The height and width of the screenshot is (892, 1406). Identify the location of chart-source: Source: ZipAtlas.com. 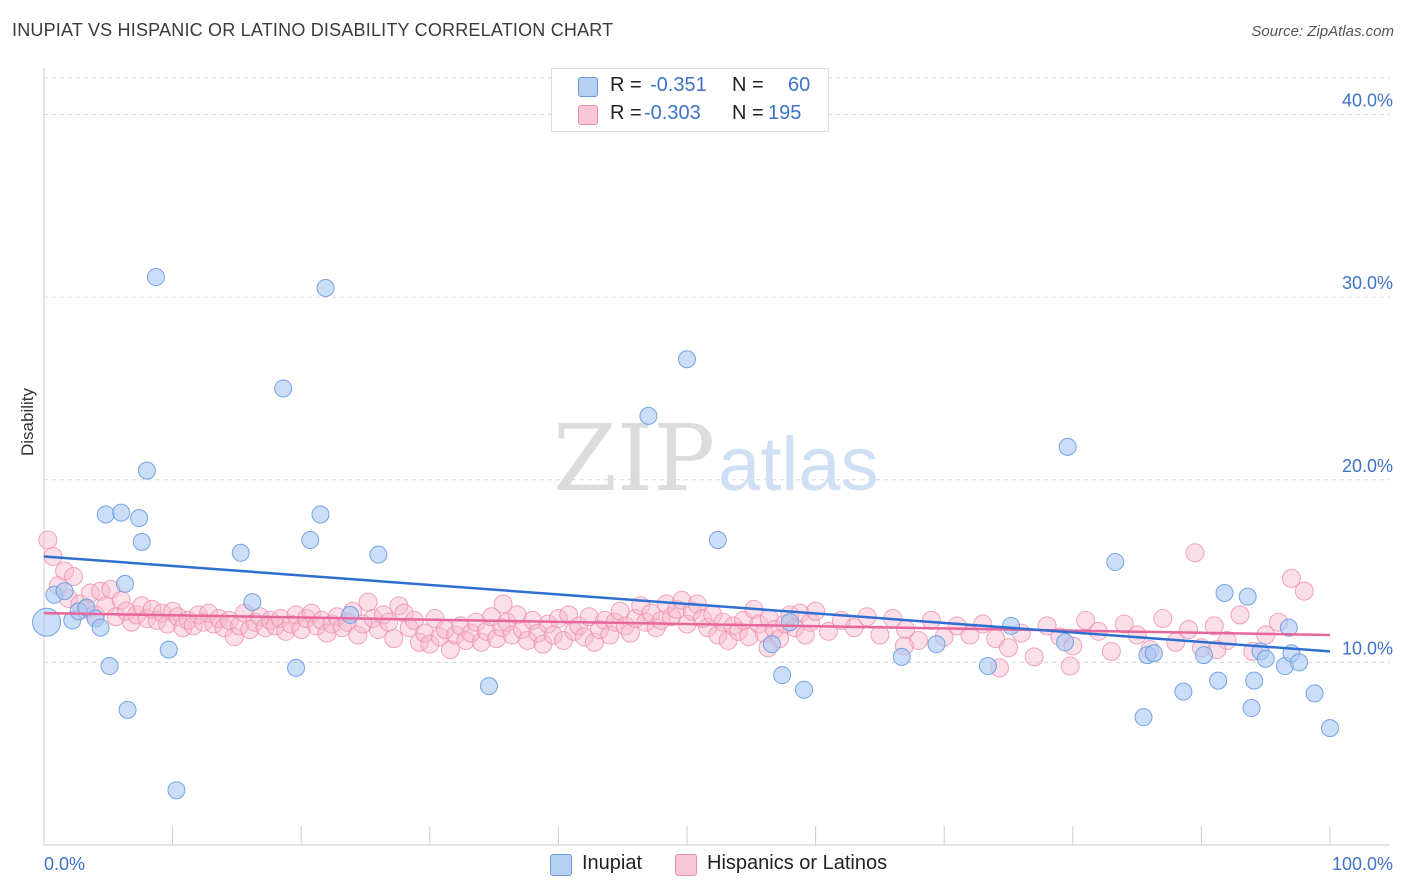
(1322, 31).